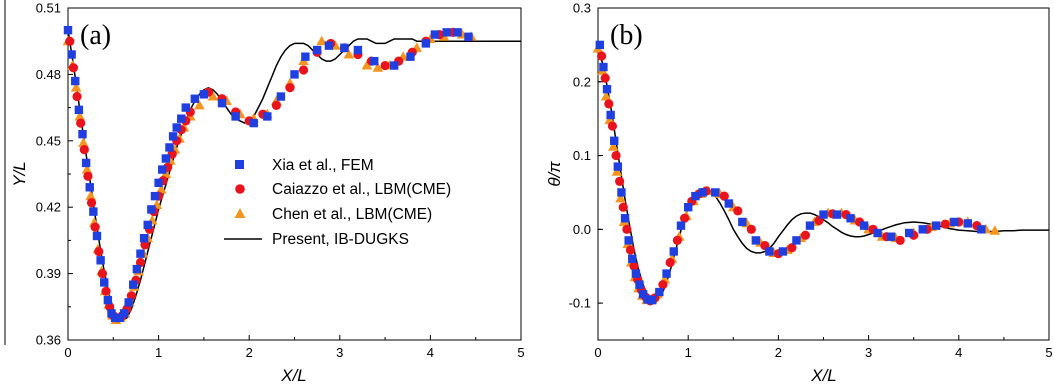  What do you see at coordinates (48, 207) in the screenshot?
I see `y-tick-label: 0.42` at bounding box center [48, 207].